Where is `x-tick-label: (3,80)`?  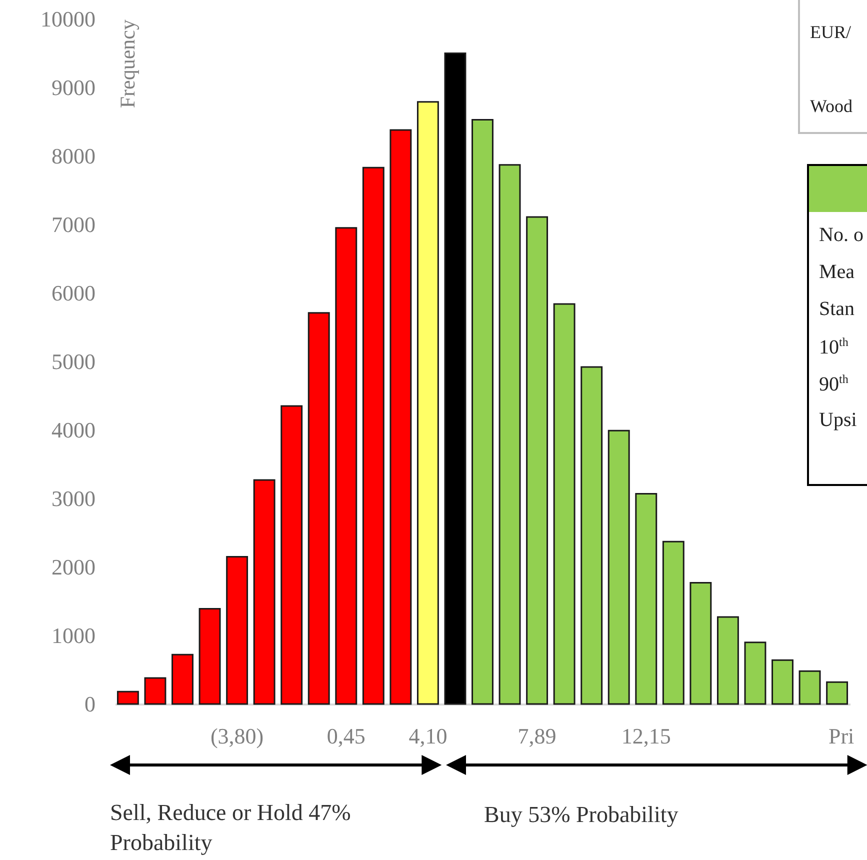 x-tick-label: (3,80) is located at coordinates (237, 736).